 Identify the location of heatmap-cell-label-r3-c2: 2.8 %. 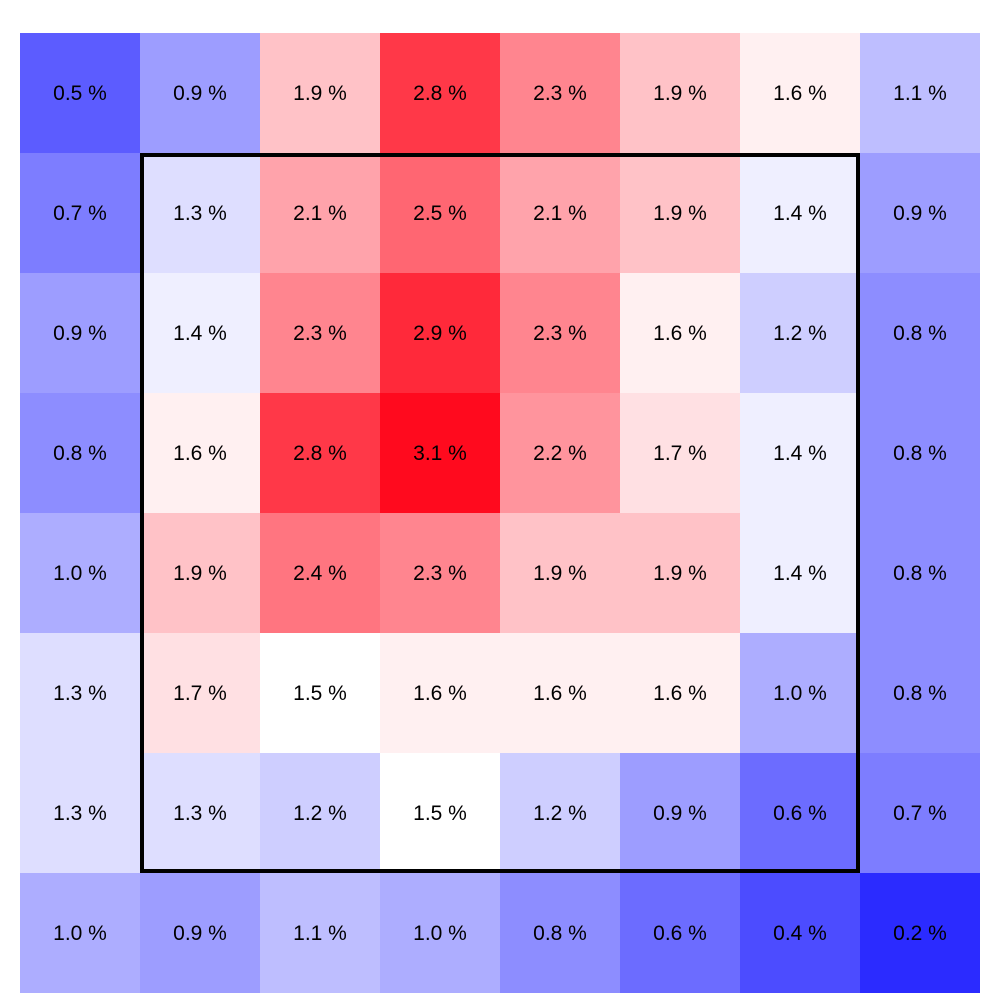
(320, 453).